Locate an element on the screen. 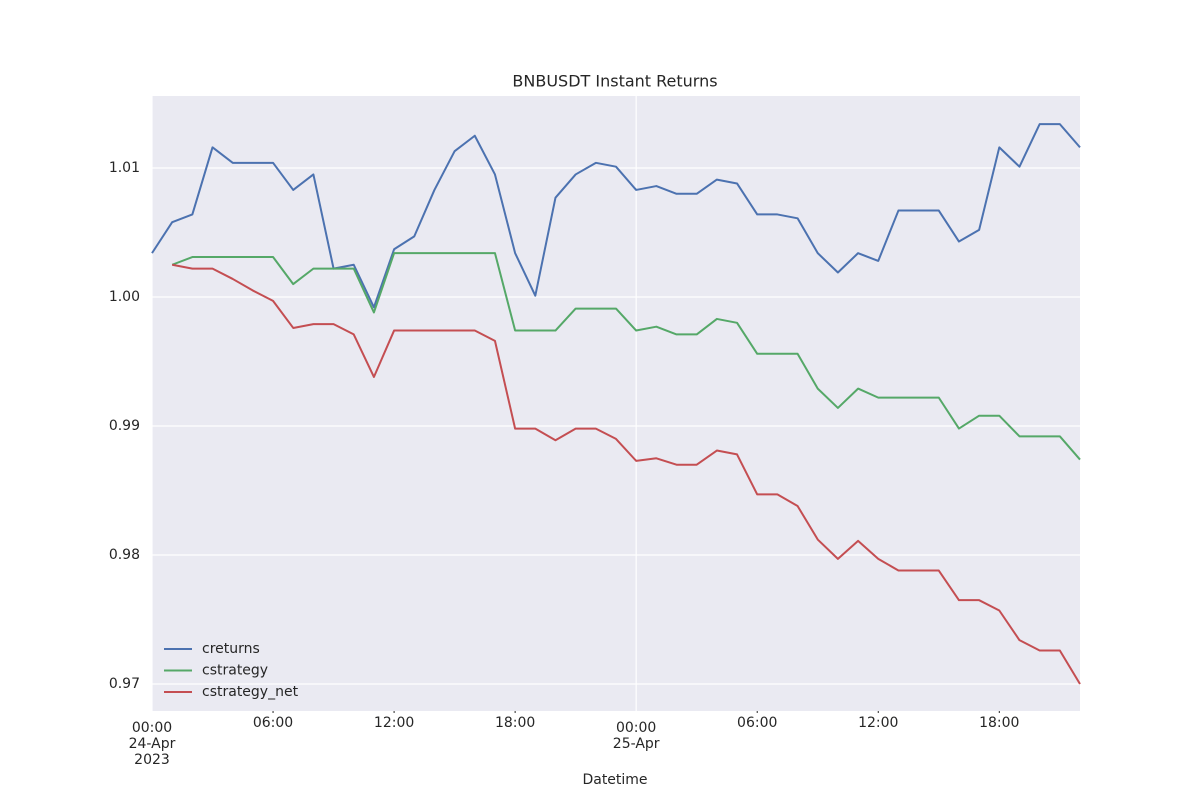  y-tick-label: 0.98 is located at coordinates (124, 555).